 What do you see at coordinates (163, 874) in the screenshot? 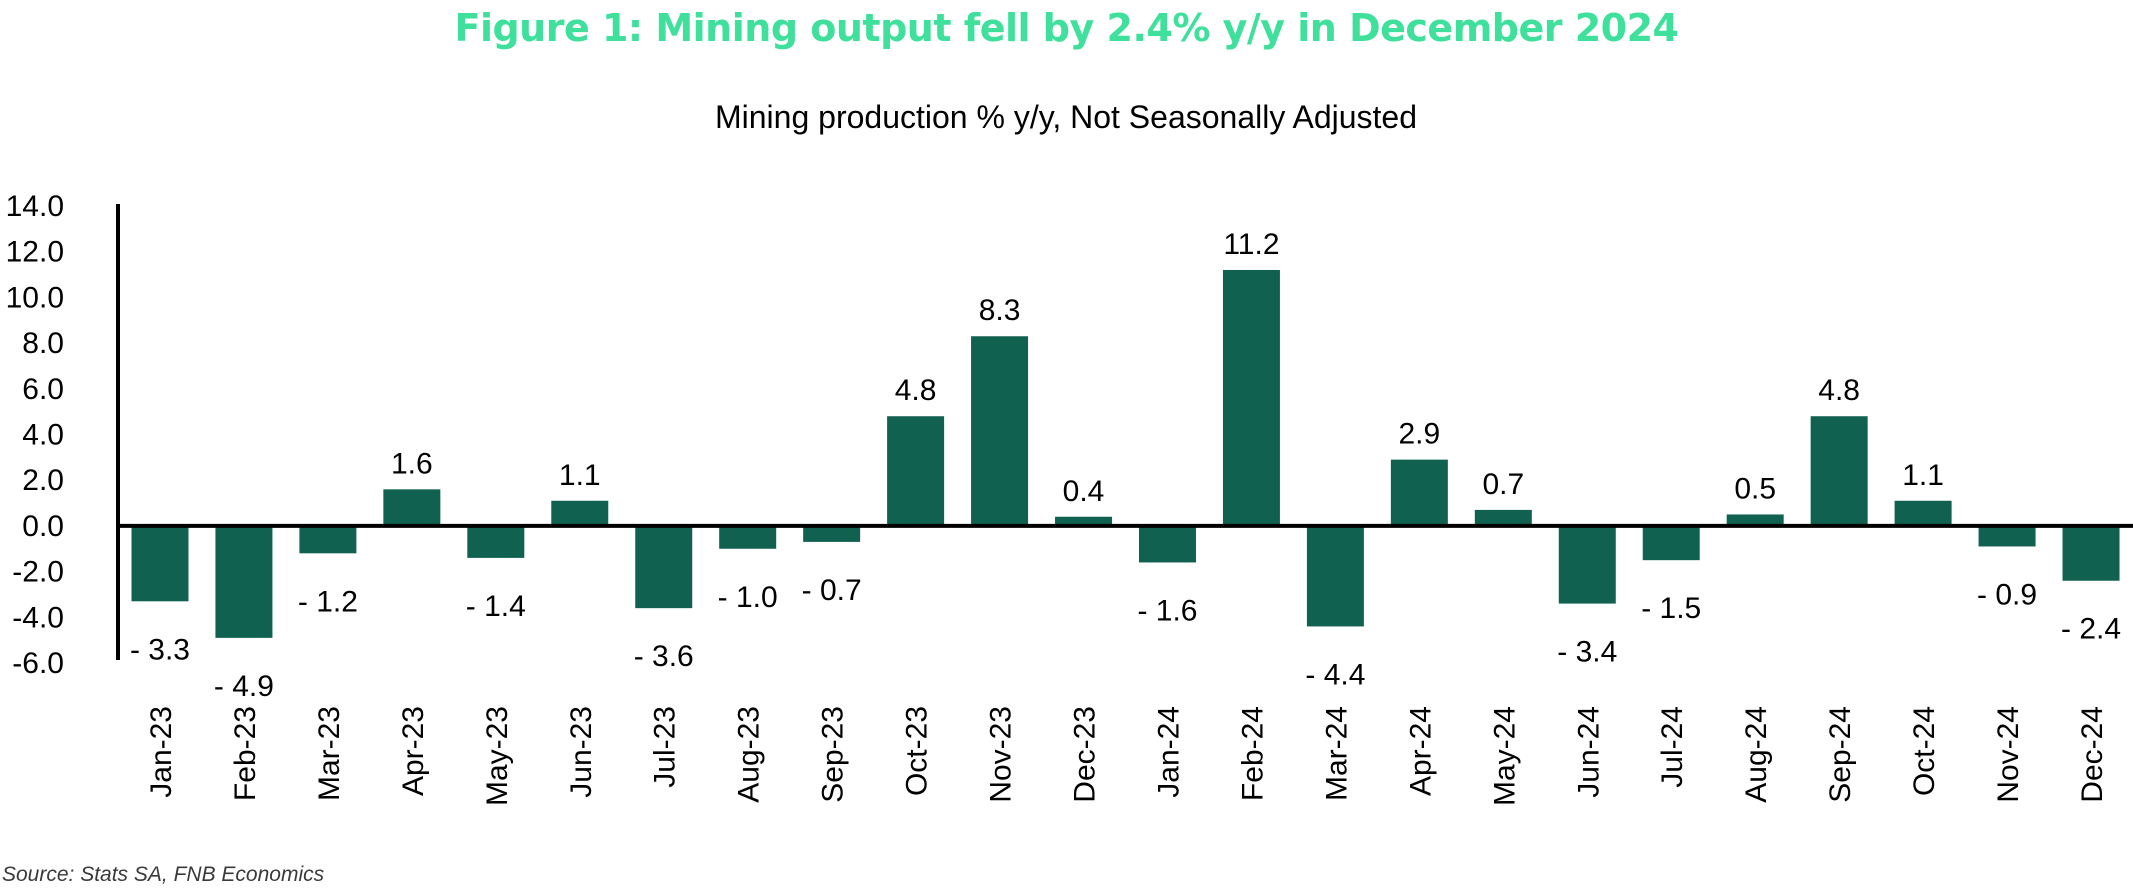
I see `source-note: Source: Stats SA, FNB Economics` at bounding box center [163, 874].